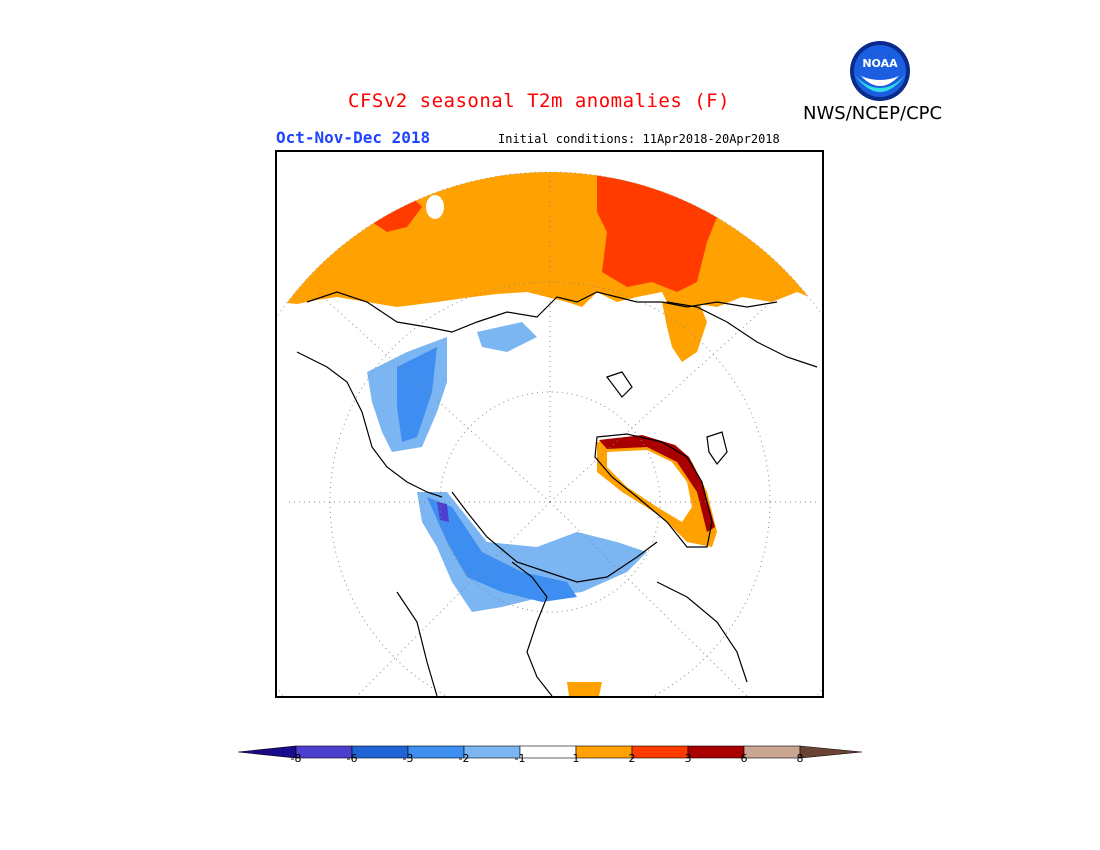  Describe the element at coordinates (880, 71) in the screenshot. I see `noaa-logo: NOAA` at that location.